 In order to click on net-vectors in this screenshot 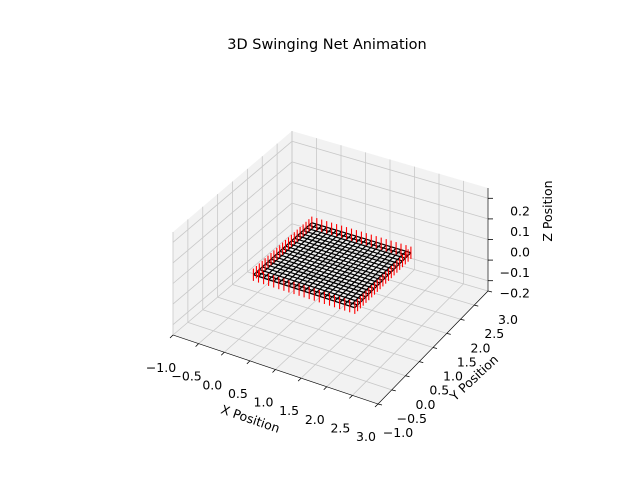, I will do `click(332, 265)`.